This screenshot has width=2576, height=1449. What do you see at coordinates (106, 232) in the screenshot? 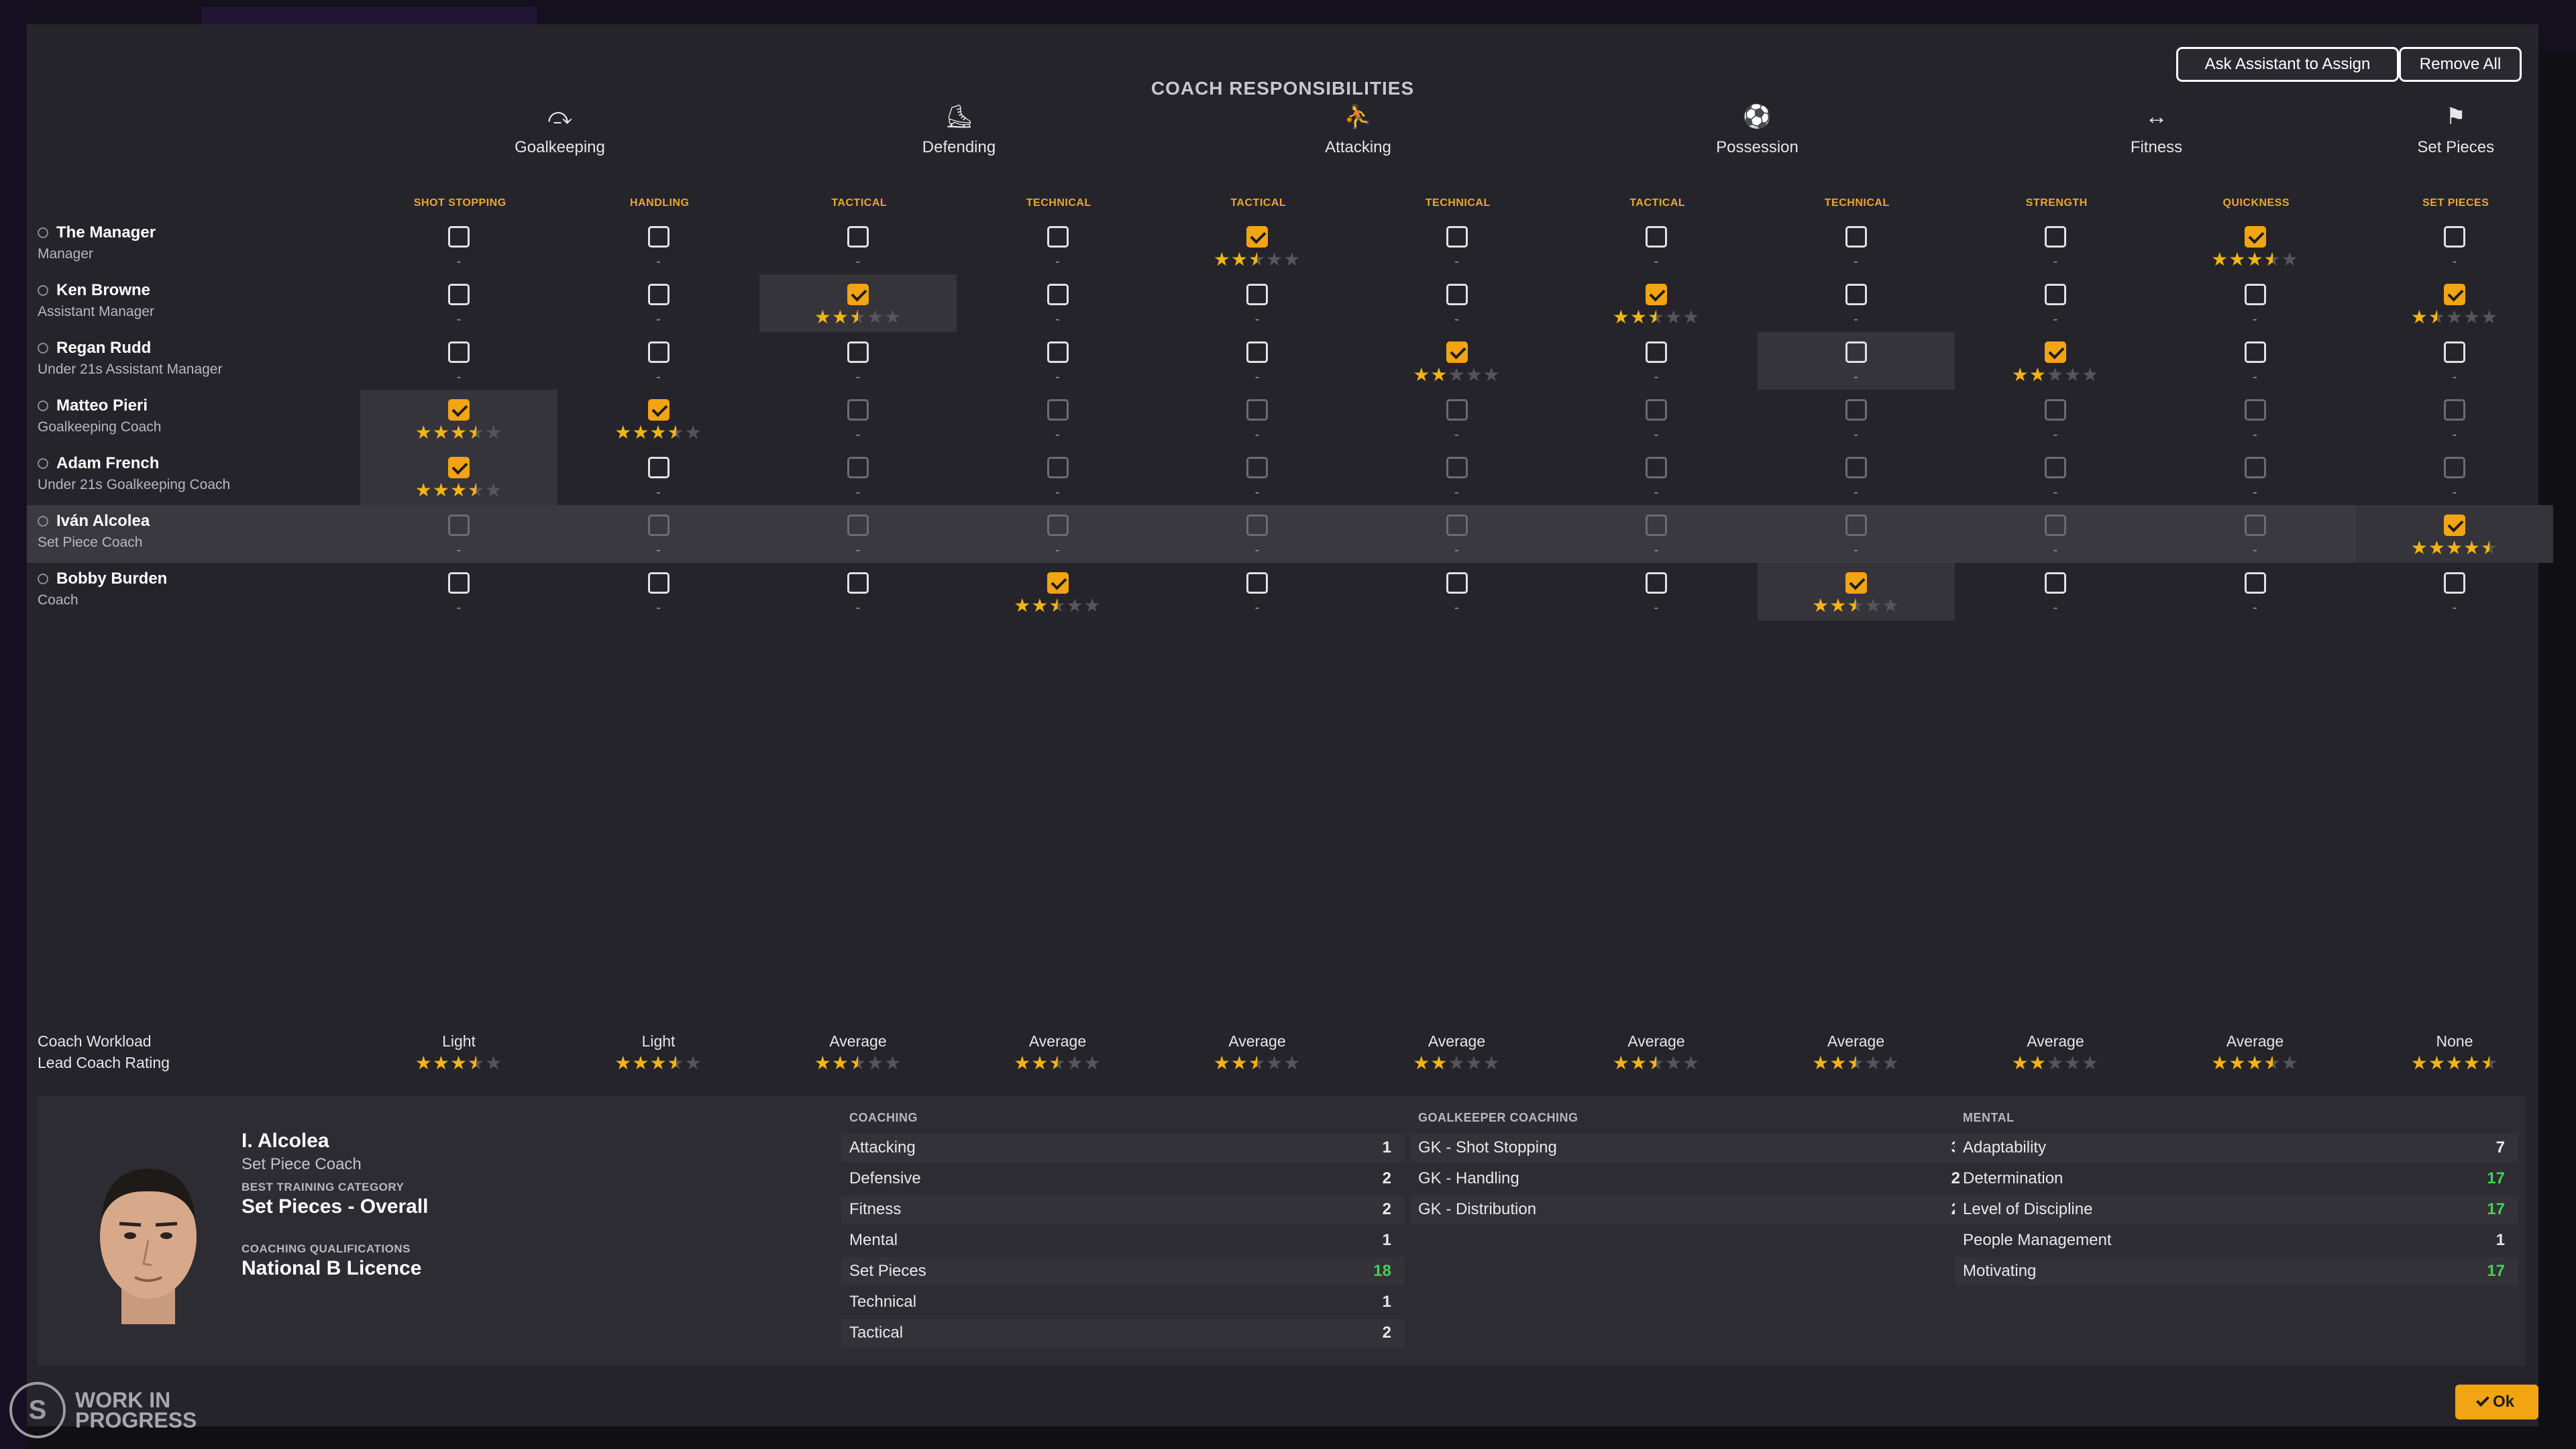
I see `staff-name-text: The Manager` at bounding box center [106, 232].